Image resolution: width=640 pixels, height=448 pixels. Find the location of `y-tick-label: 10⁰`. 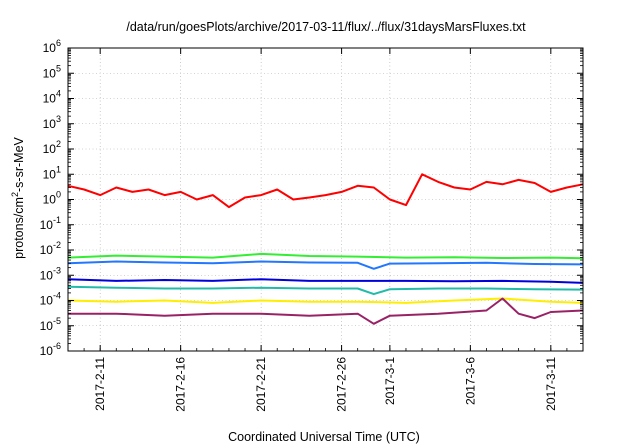

y-tick-label: 10⁰ is located at coordinates (52, 198).